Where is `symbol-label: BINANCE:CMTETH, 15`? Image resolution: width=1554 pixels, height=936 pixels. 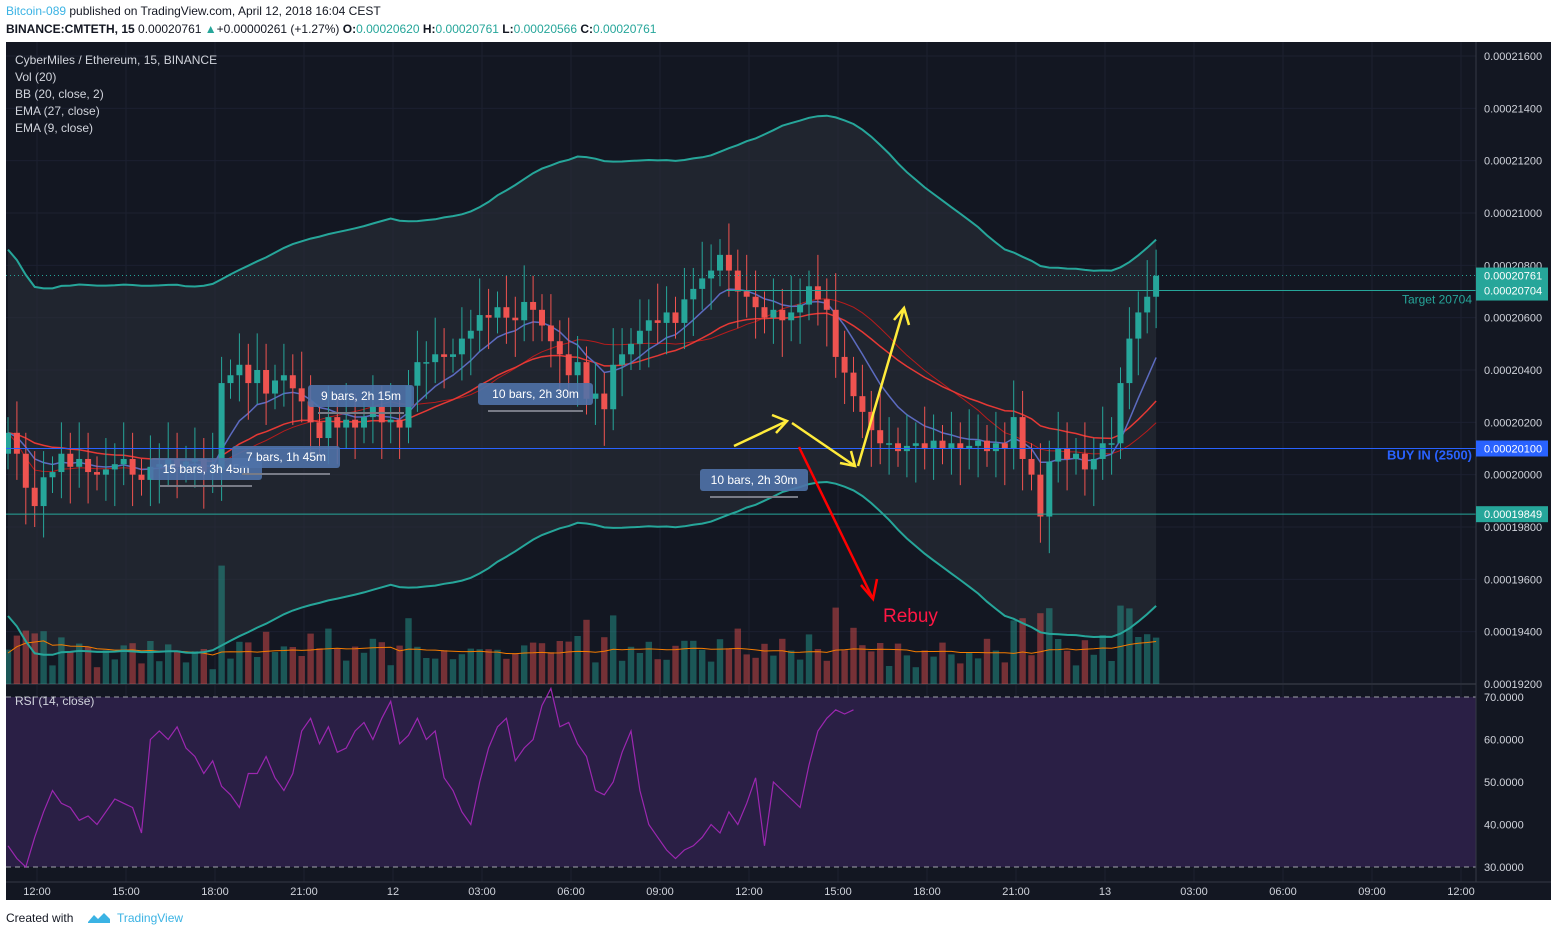 symbol-label: BINANCE:CMTETH, 15 is located at coordinates (70, 29).